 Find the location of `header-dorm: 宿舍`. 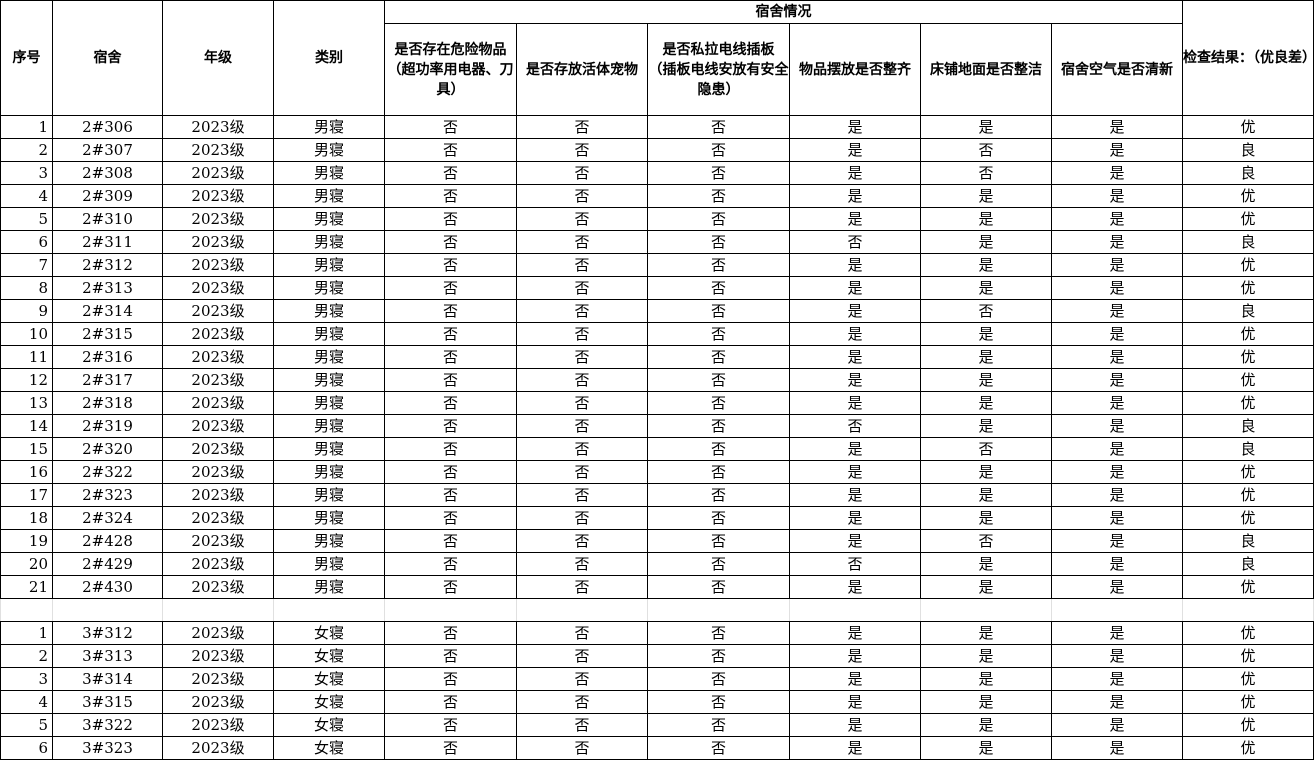

header-dorm: 宿舍 is located at coordinates (107, 58).